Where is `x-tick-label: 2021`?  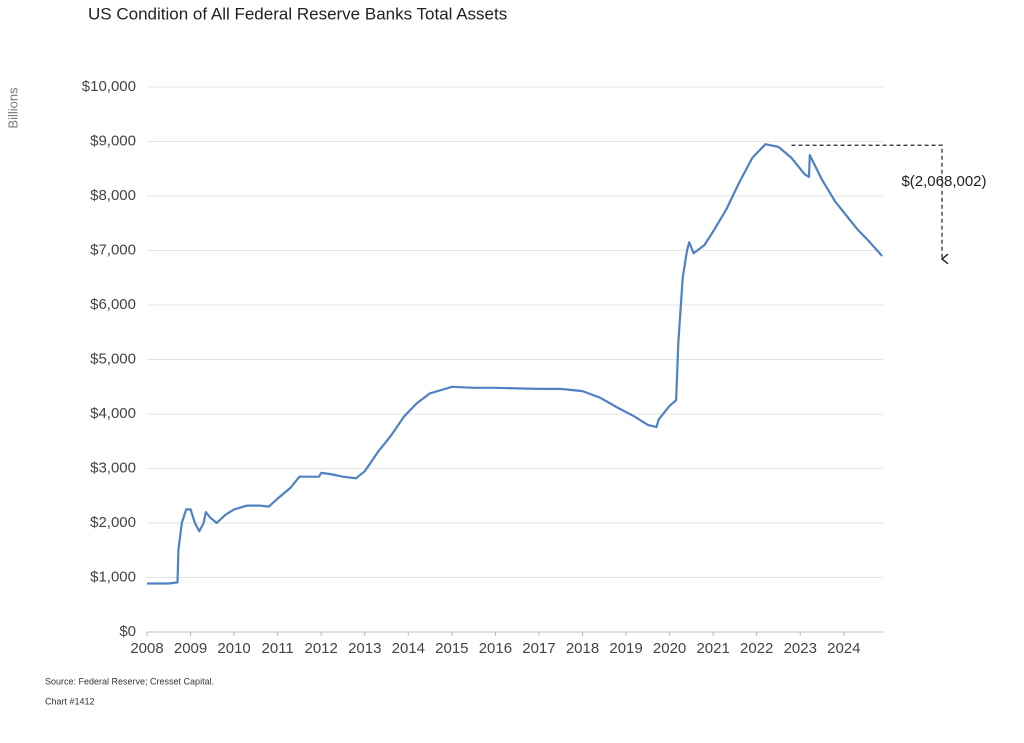 x-tick-label: 2021 is located at coordinates (712, 648).